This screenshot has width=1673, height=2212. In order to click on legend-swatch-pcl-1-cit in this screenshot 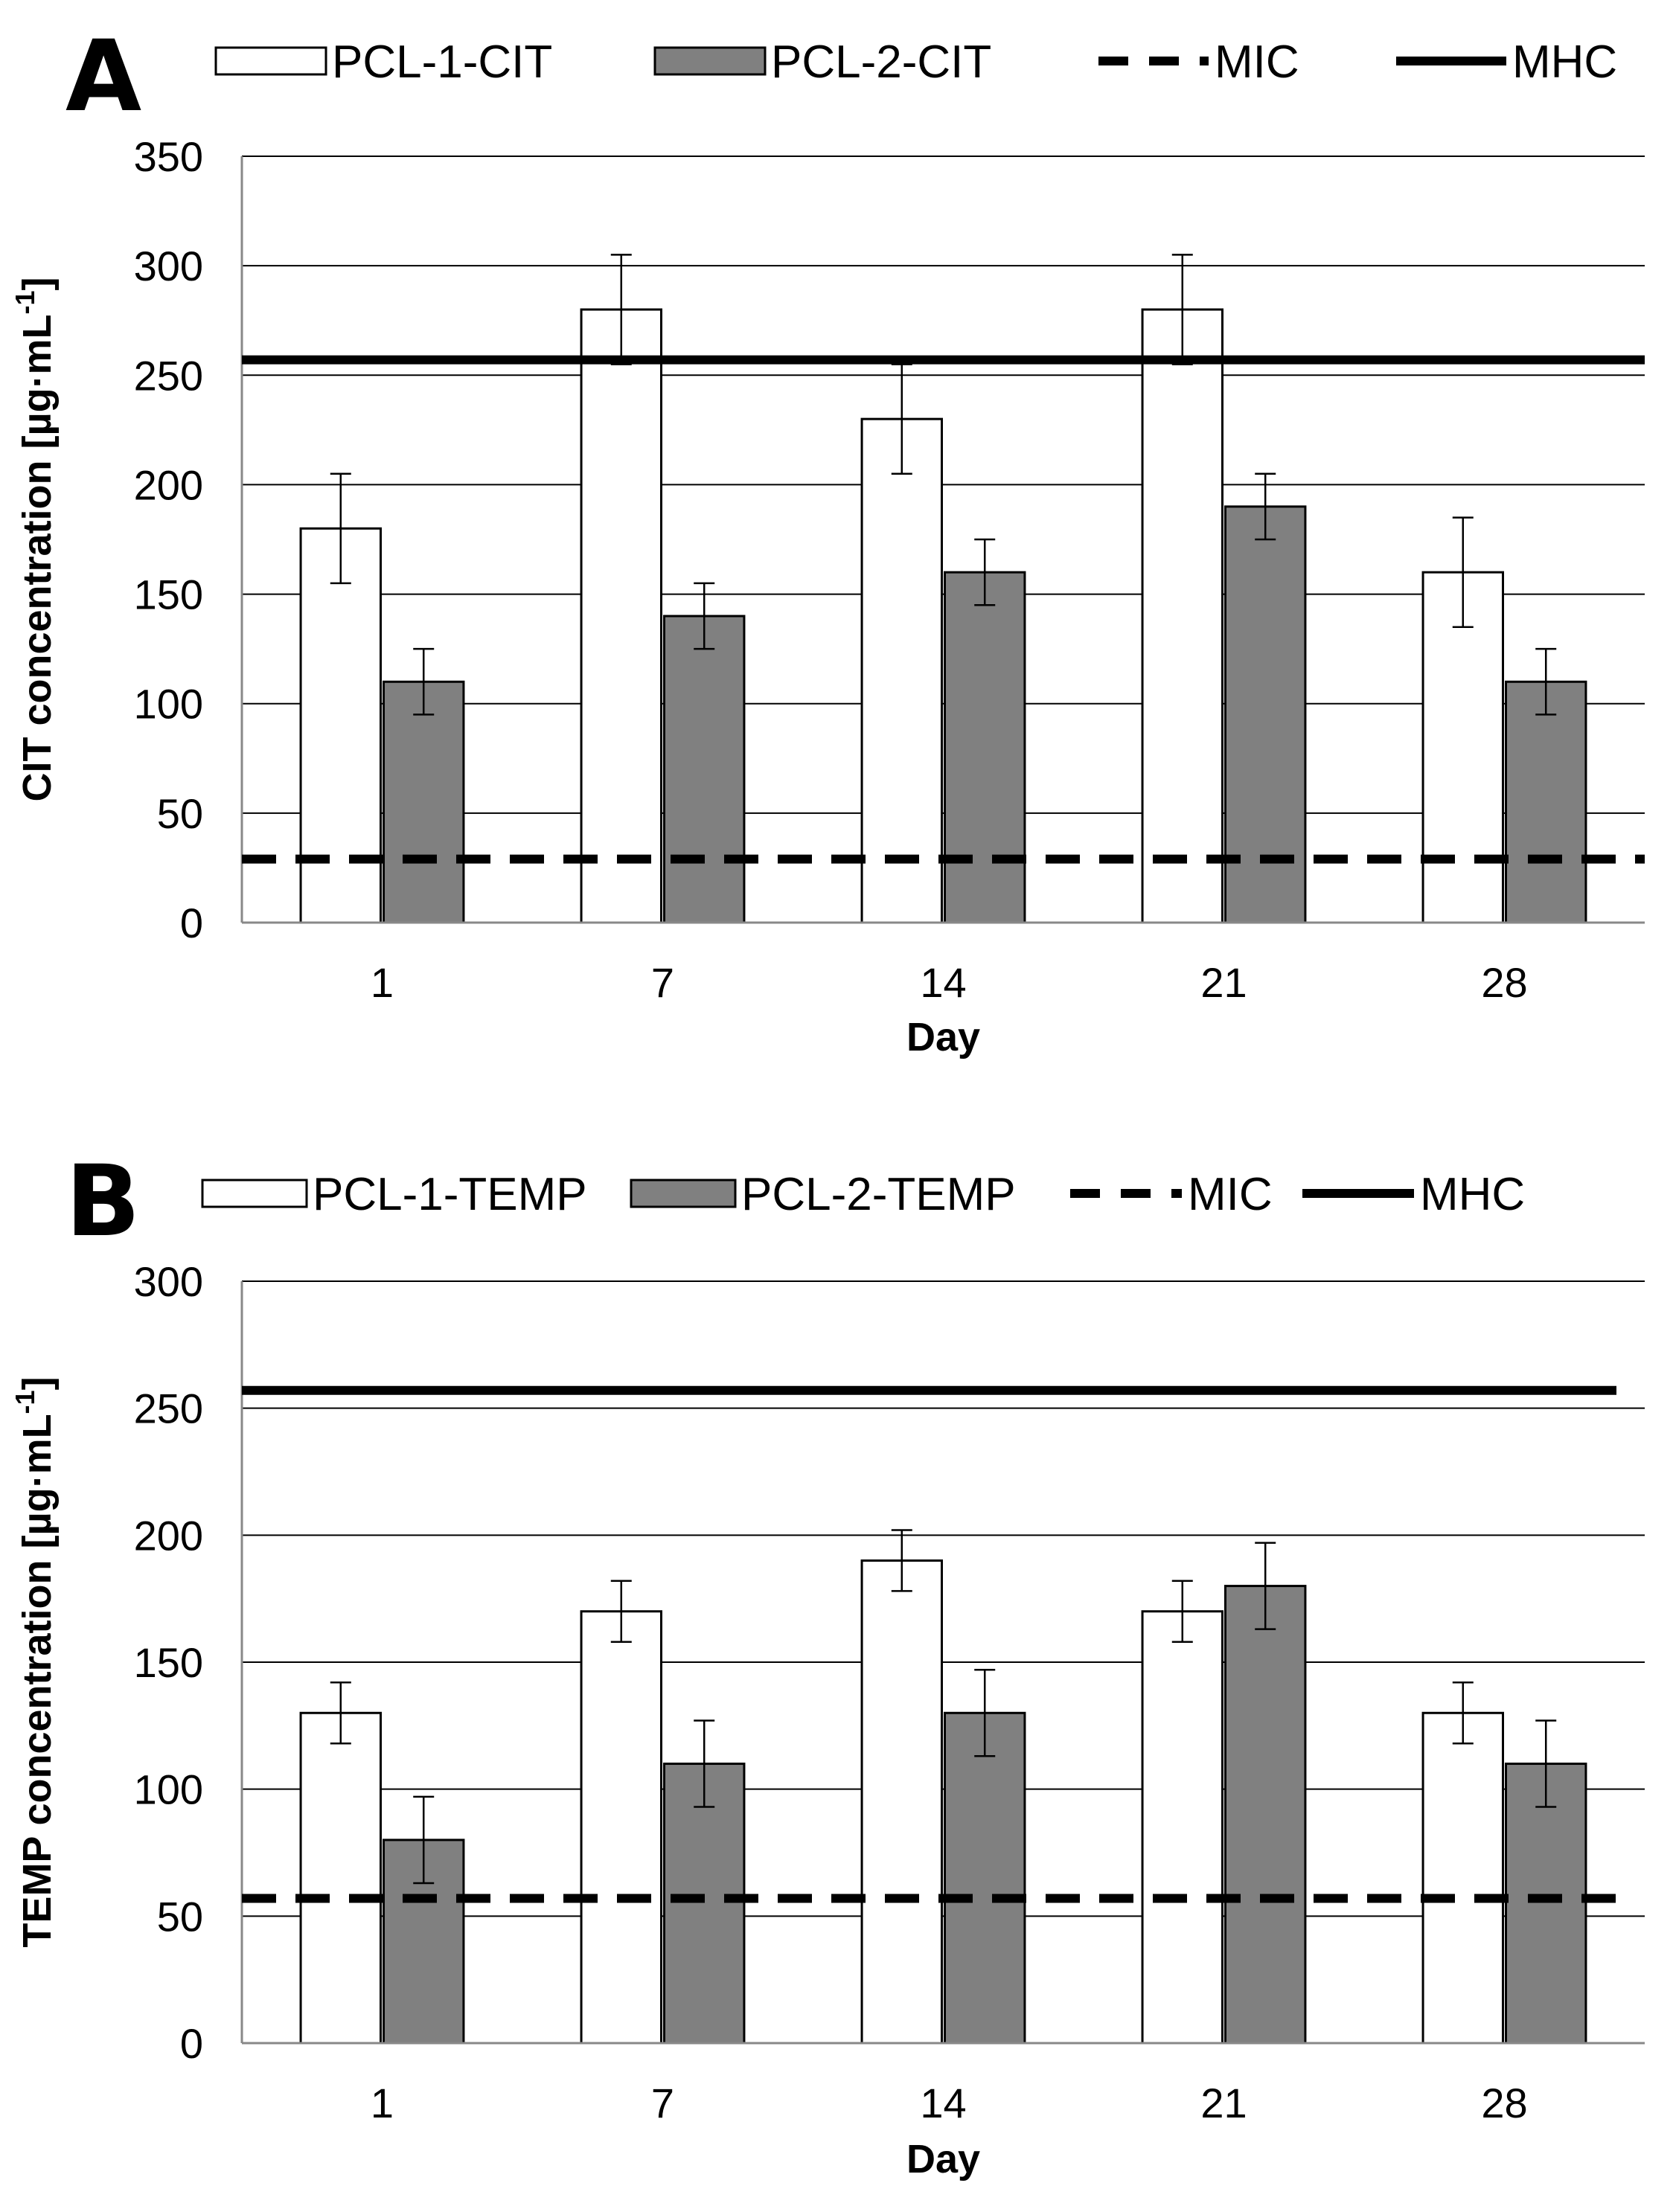, I will do `click(270, 61)`.